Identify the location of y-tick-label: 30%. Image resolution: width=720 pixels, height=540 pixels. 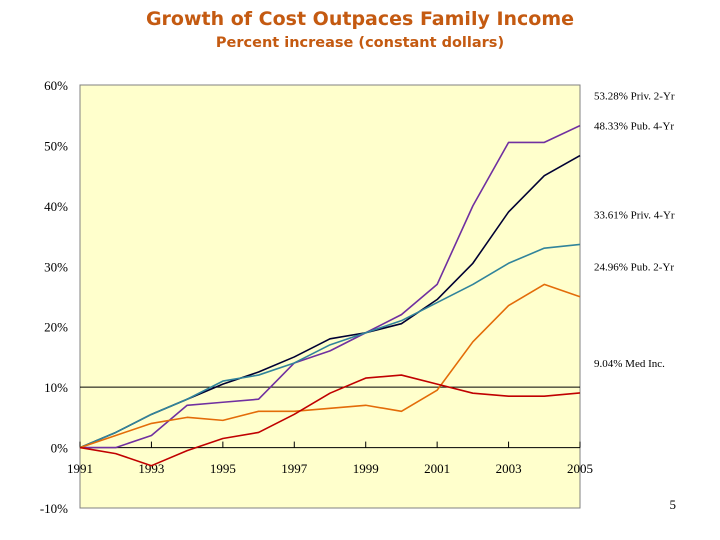
(56, 266).